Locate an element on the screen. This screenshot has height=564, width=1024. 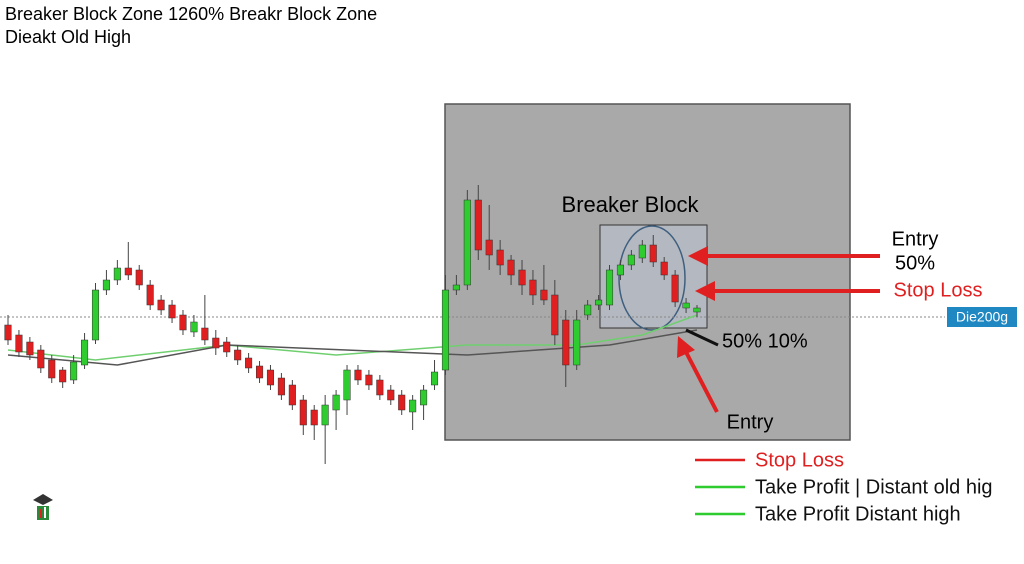
chart-subtitle: Dieakt Old High is located at coordinates (68, 37).